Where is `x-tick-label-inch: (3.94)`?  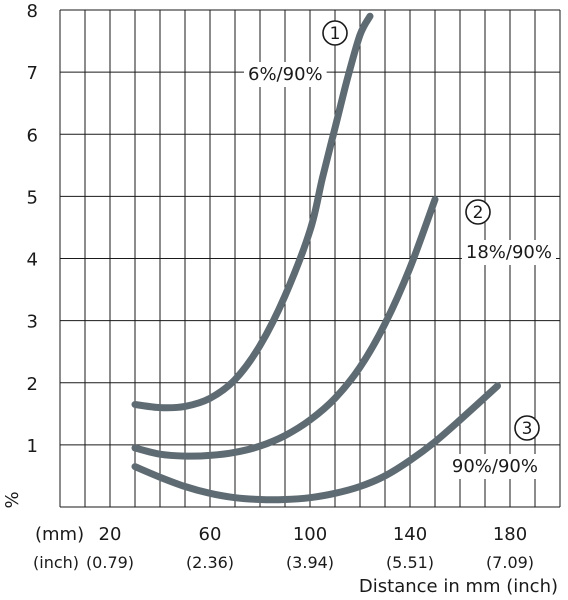 x-tick-label-inch: (3.94) is located at coordinates (310, 562).